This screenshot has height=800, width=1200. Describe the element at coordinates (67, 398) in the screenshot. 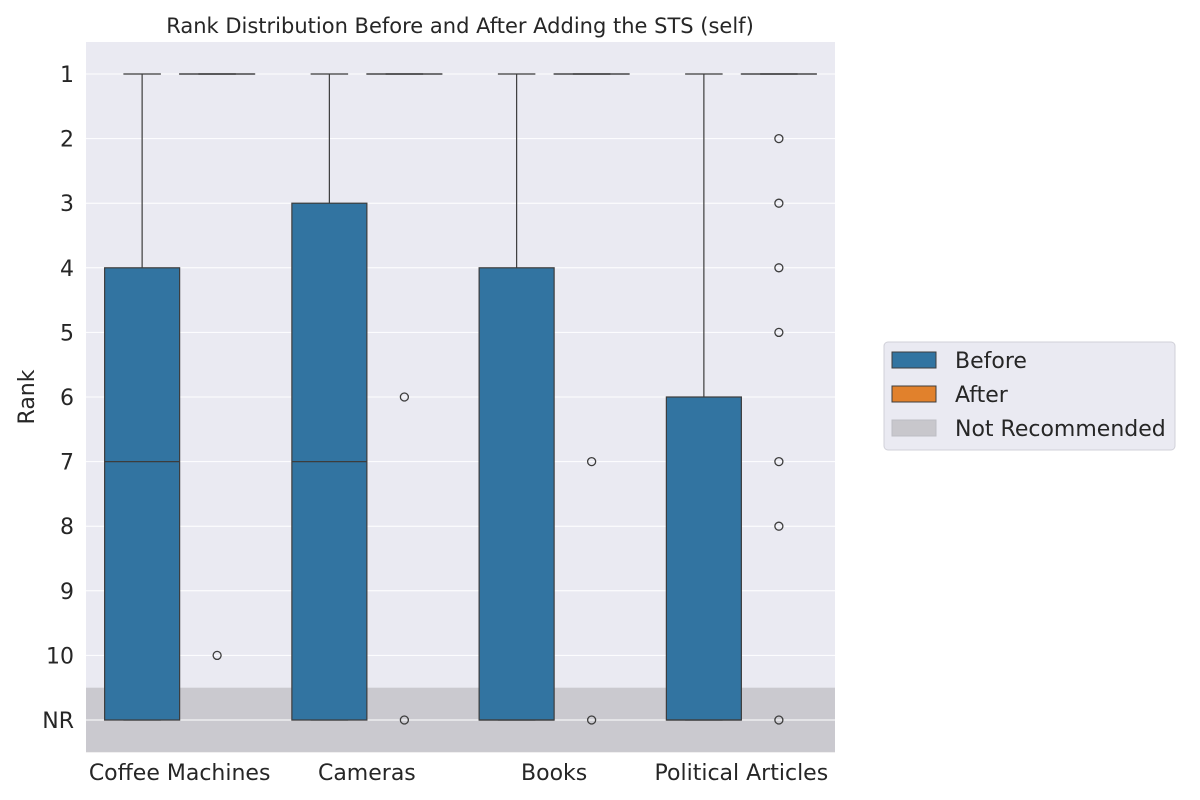

I see `y-tick-label: 6` at that location.